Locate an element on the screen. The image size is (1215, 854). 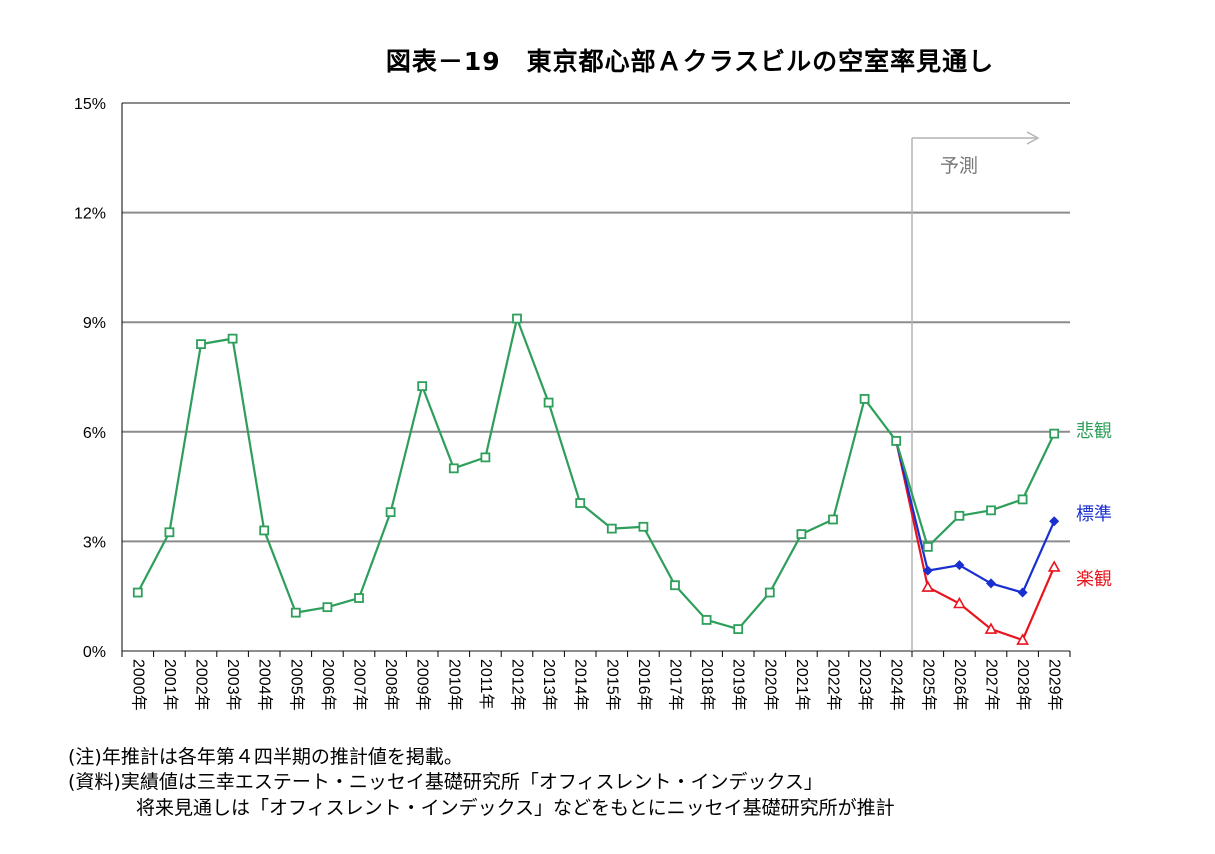
y-tick-label: 12% is located at coordinates (90, 214).